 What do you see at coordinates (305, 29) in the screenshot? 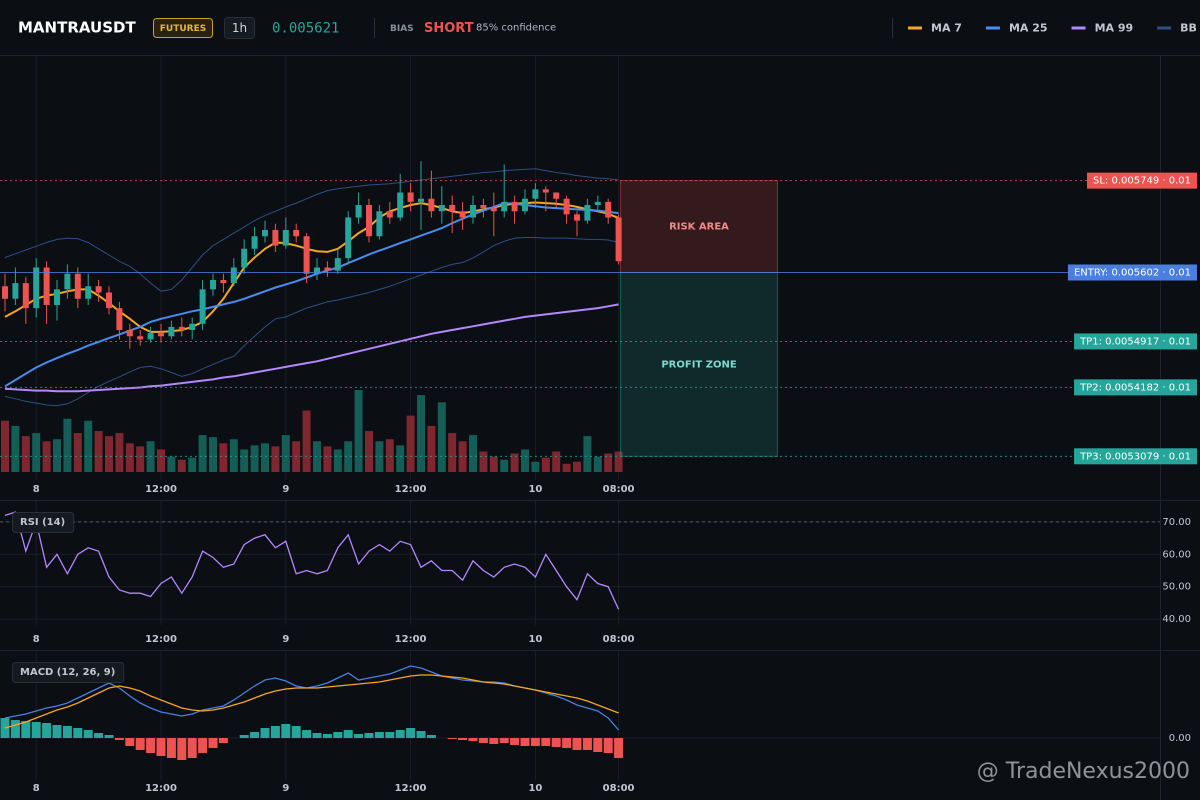
I see `price: 0.005621` at bounding box center [305, 29].